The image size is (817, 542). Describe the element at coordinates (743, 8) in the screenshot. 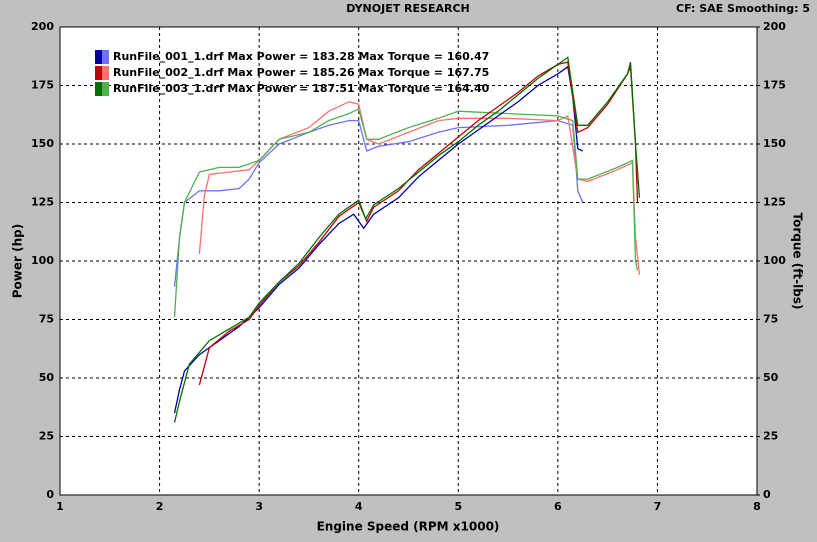

I see `chart-subtitle: CF: SAE Smoothing: 5` at that location.